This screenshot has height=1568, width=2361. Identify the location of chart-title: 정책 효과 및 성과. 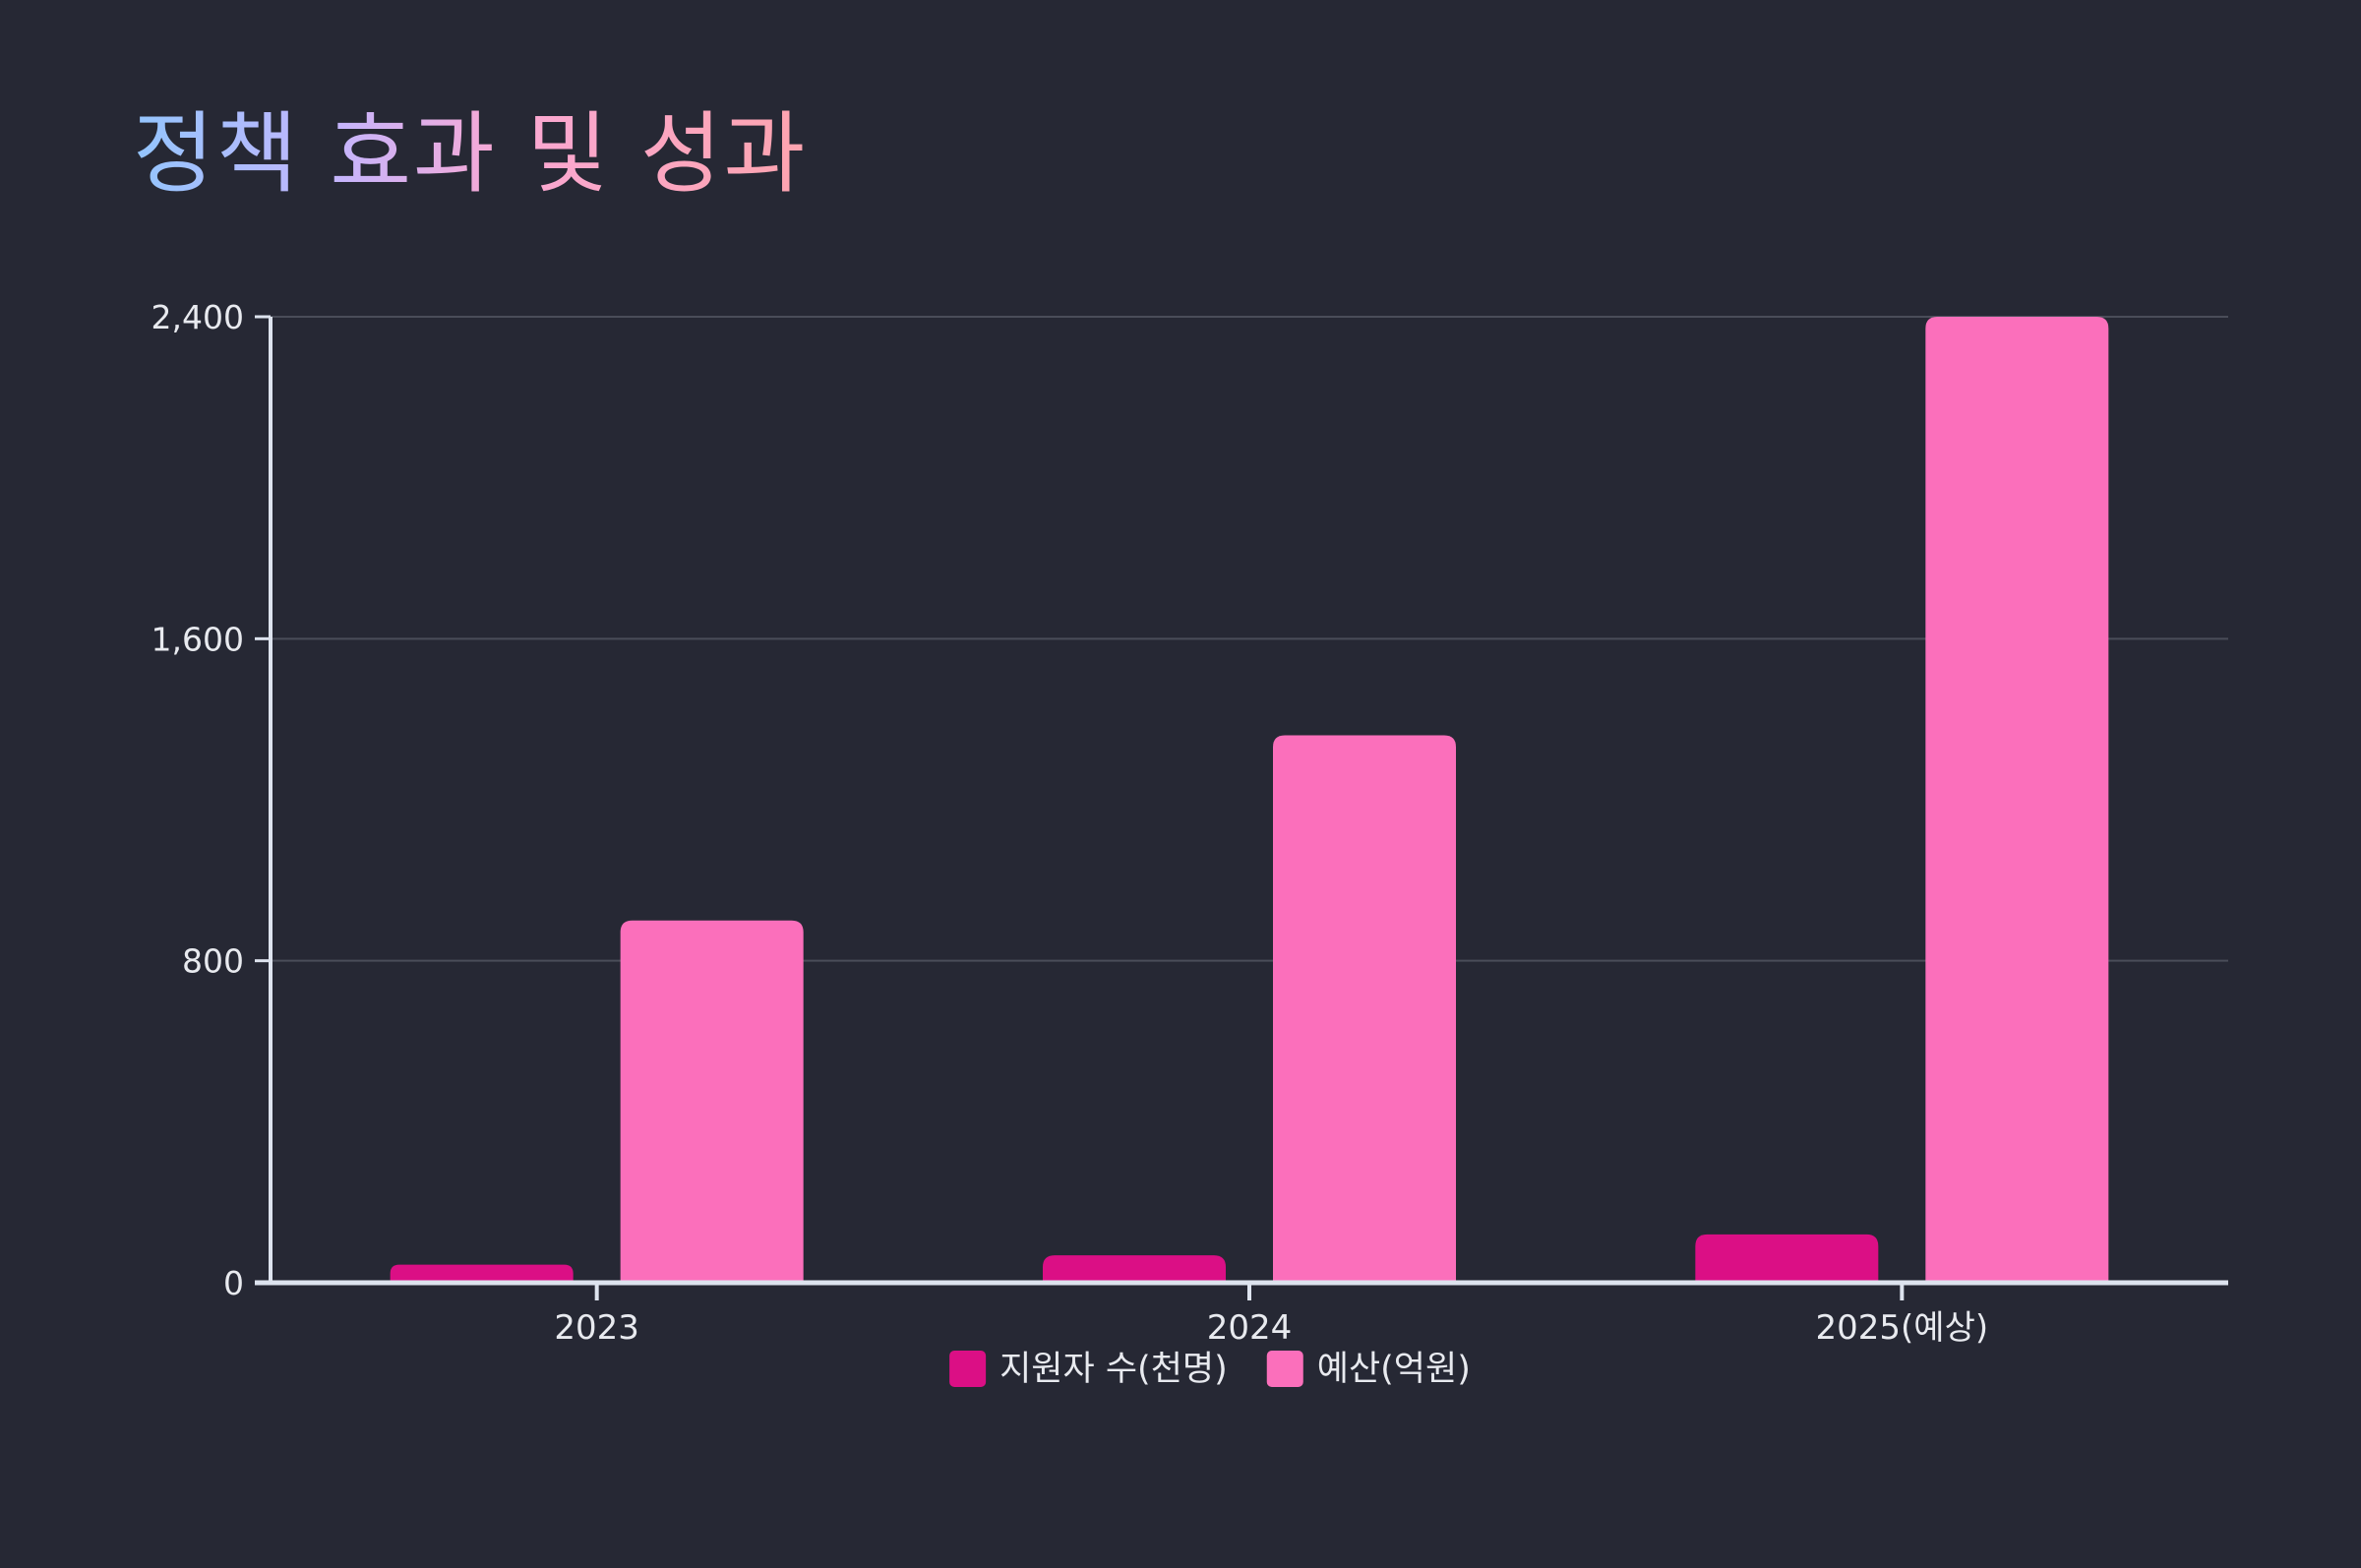
(470, 154).